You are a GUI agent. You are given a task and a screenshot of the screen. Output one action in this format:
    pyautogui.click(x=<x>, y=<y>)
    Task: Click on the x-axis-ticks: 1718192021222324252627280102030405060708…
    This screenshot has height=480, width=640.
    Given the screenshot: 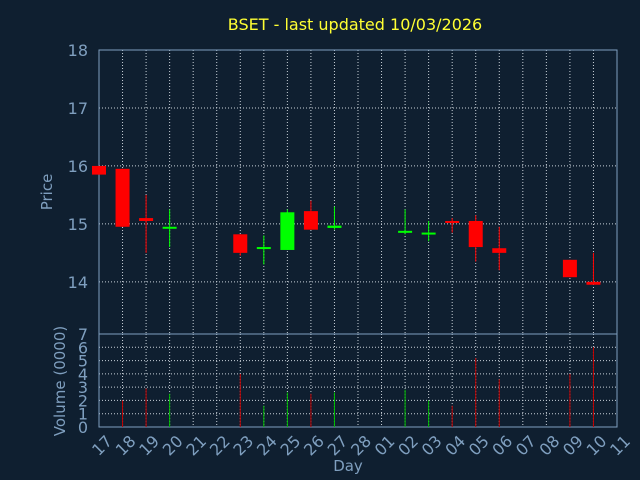 What is the action you would take?
    pyautogui.click(x=361, y=446)
    